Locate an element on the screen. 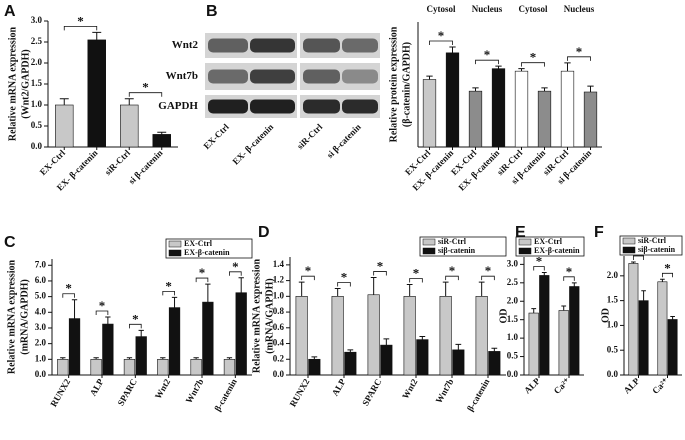  y-axis-label: Relative mRNA expression is located at coordinates (12, 83).